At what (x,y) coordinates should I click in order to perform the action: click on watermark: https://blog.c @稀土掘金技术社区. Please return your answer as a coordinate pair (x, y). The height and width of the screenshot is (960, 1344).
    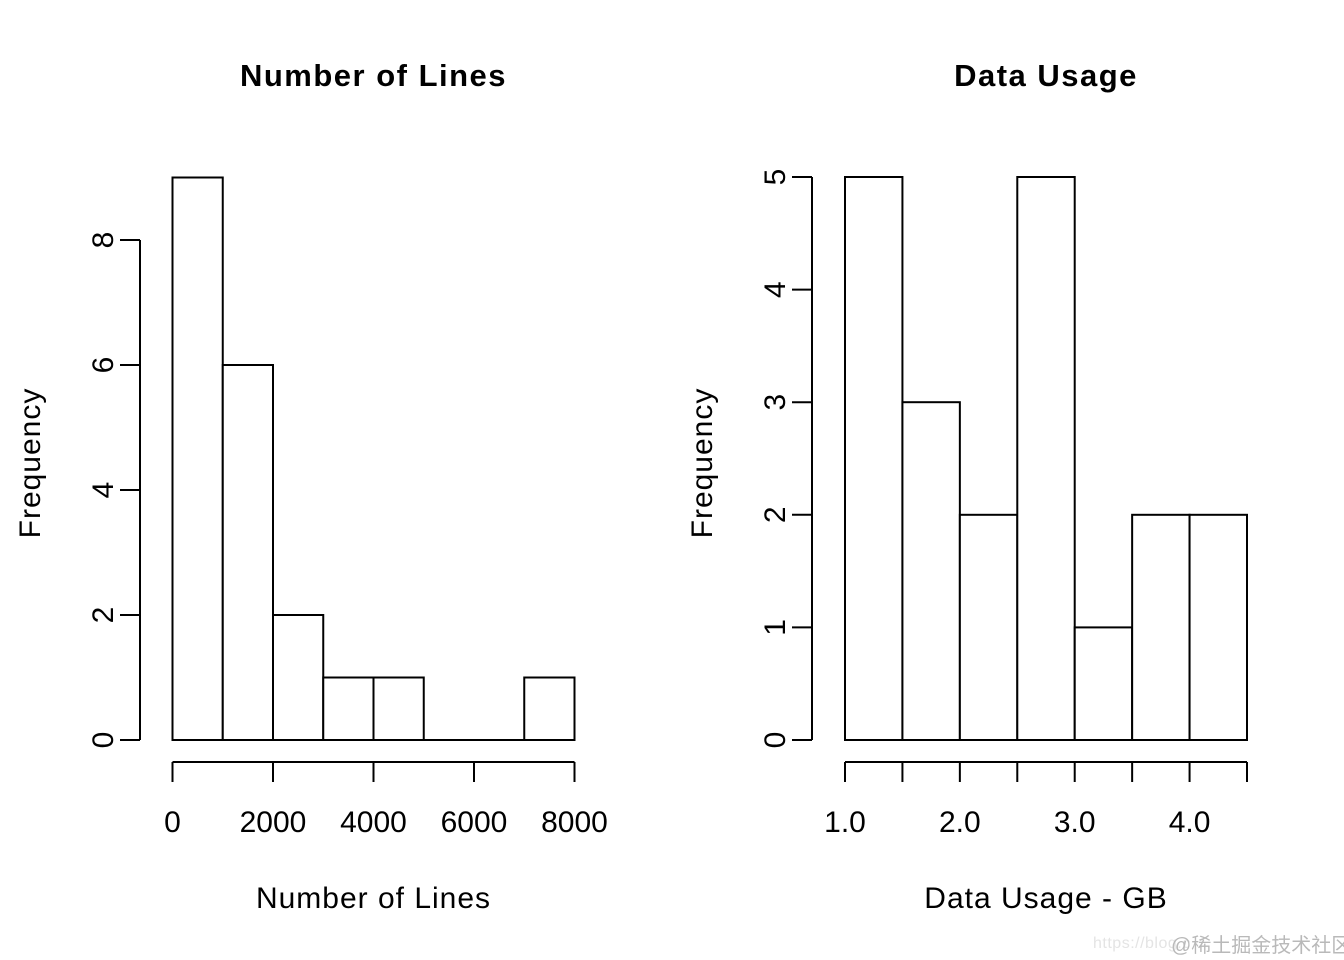
    Looking at the image, I should click on (1218, 943).